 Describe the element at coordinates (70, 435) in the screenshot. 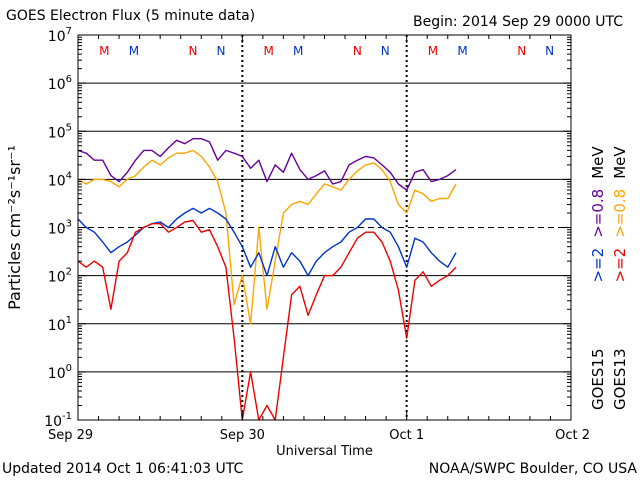

I see `x-tick-label: Sep 29` at that location.